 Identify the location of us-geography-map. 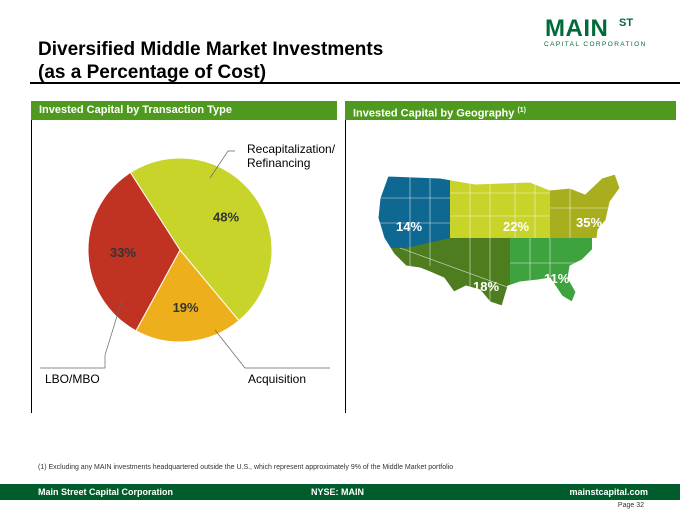
(499, 240).